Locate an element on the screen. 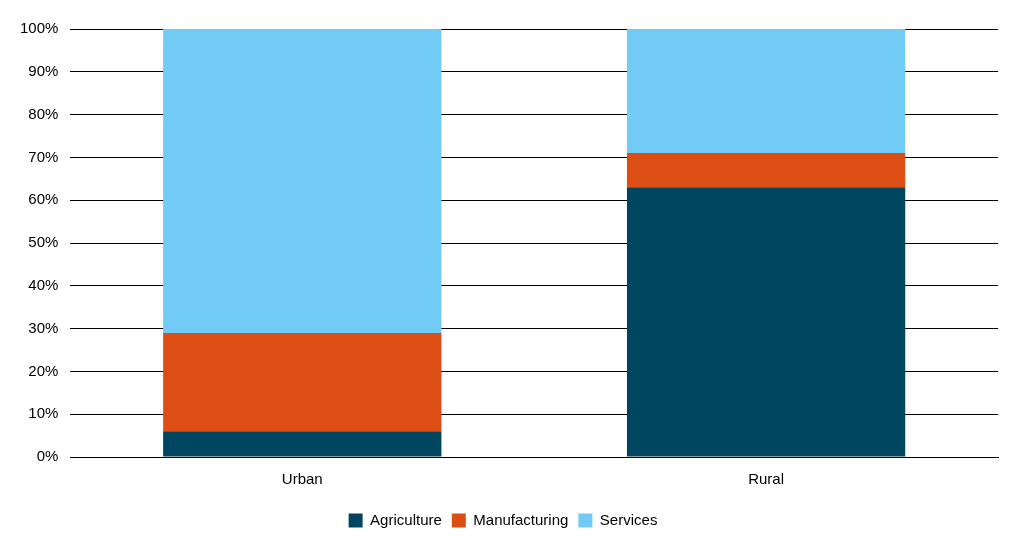  y-tick-label: 10% is located at coordinates (43, 413).